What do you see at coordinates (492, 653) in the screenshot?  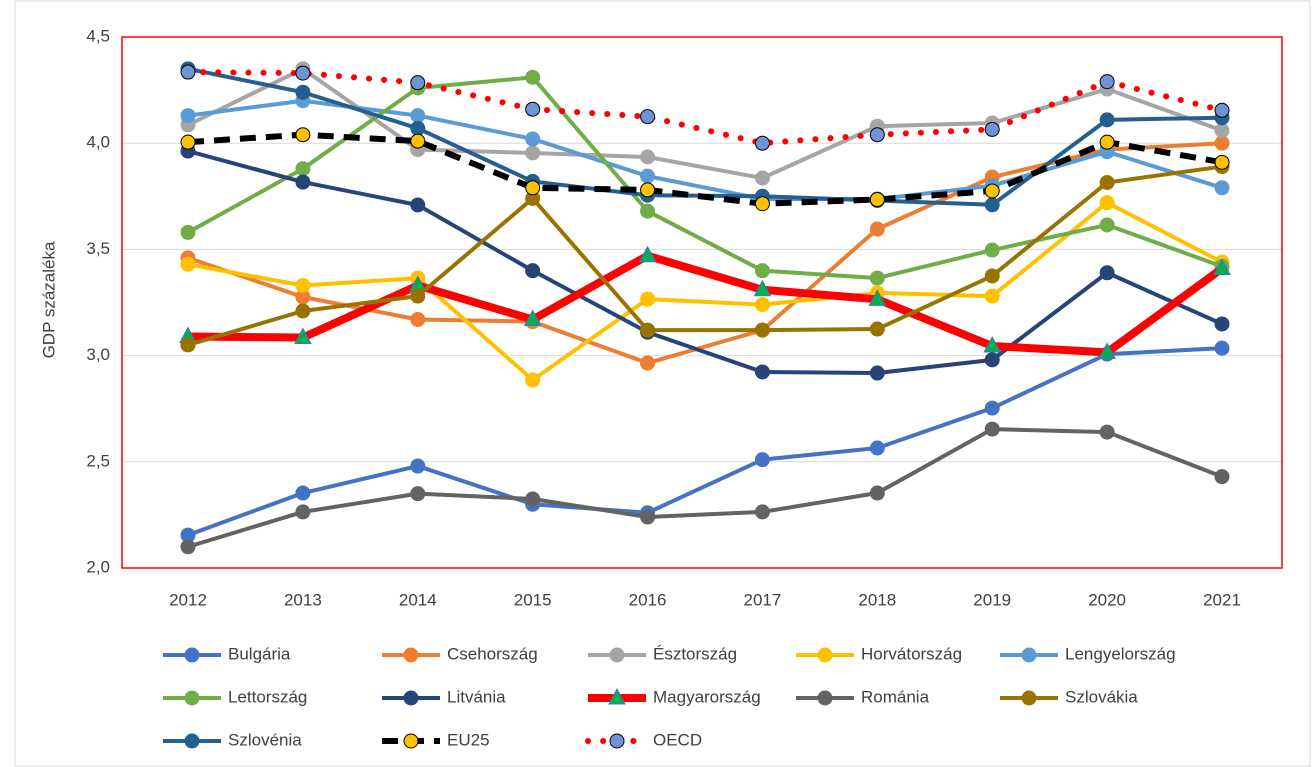 I see `legend-label: Csehország` at bounding box center [492, 653].